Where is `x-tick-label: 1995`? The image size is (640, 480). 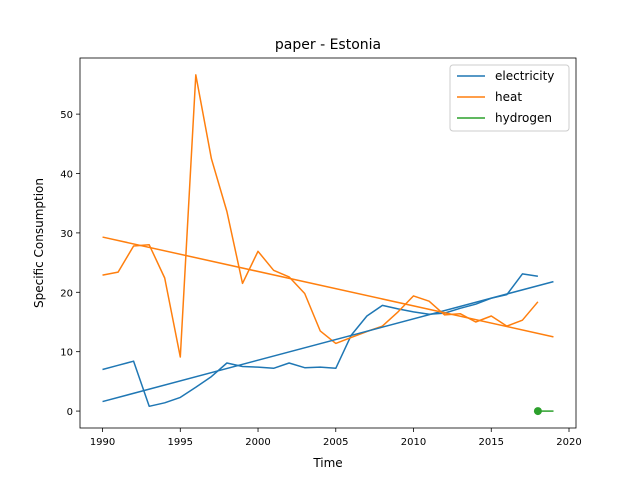 x-tick-label: 1995 is located at coordinates (180, 442).